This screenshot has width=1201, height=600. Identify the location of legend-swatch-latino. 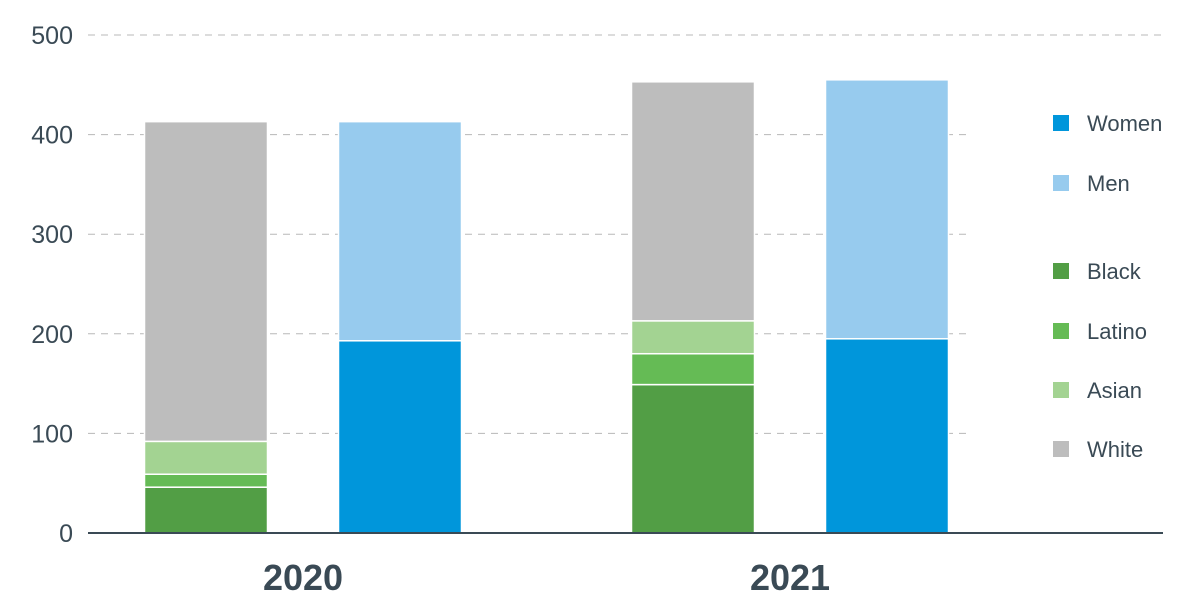
(1061, 331).